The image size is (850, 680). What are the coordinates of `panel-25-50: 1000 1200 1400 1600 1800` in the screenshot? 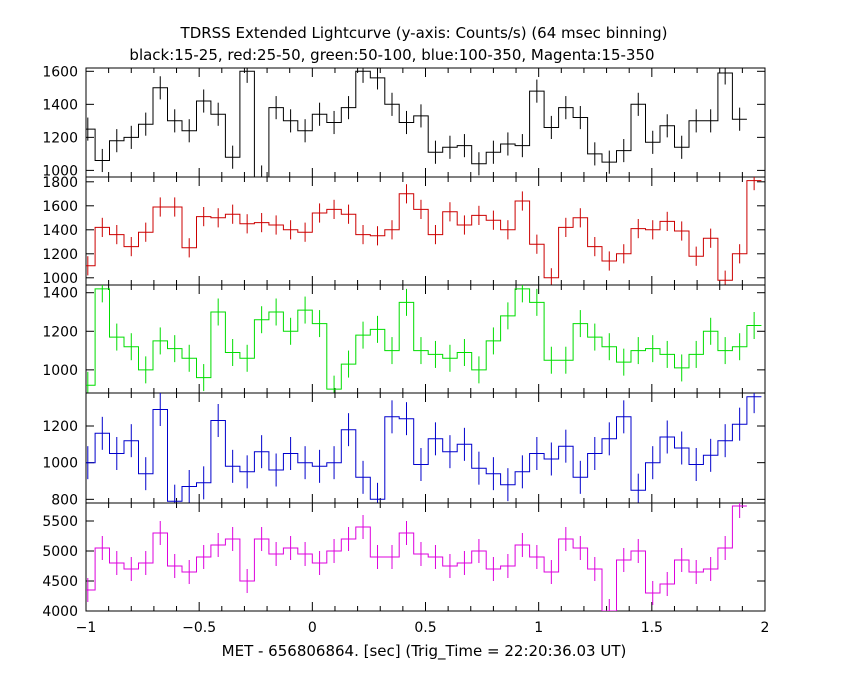 It's located at (404, 231).